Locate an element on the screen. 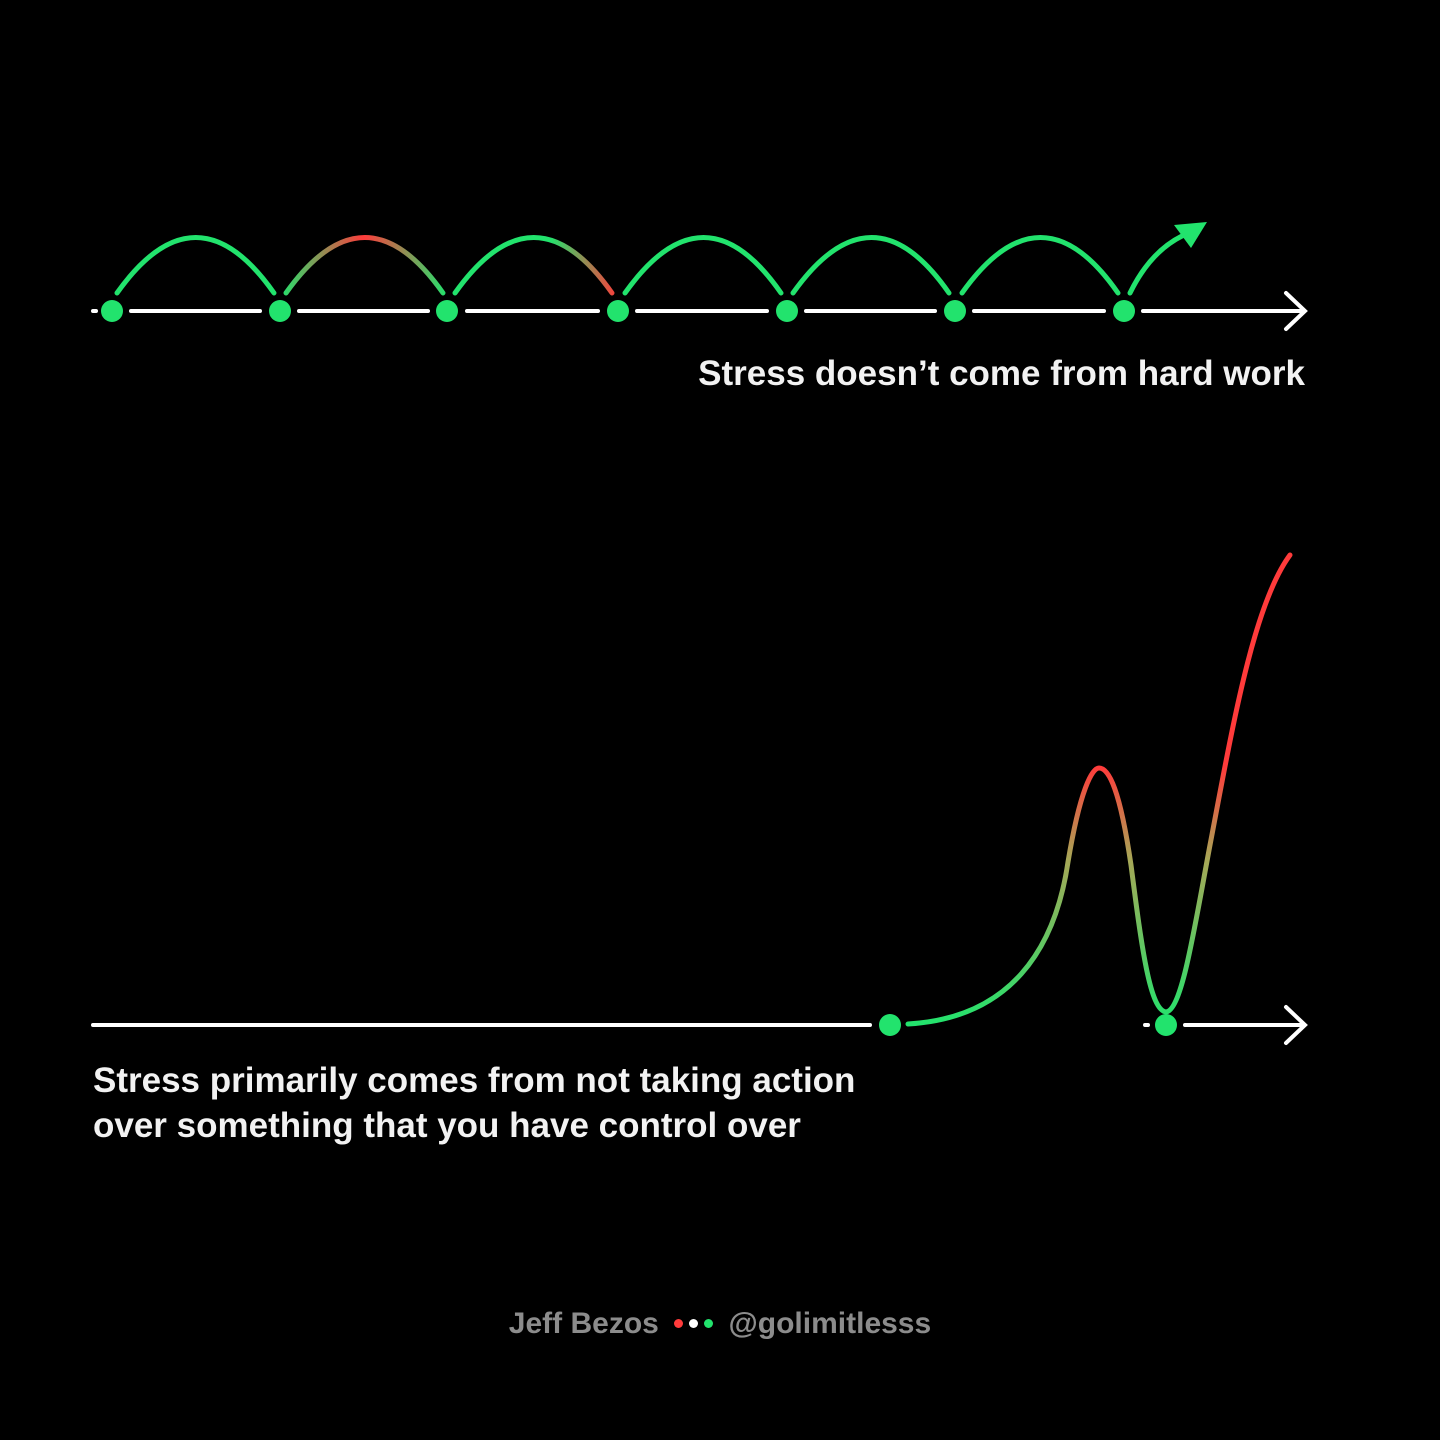  top-axis-arrowhead is located at coordinates (1296, 311).